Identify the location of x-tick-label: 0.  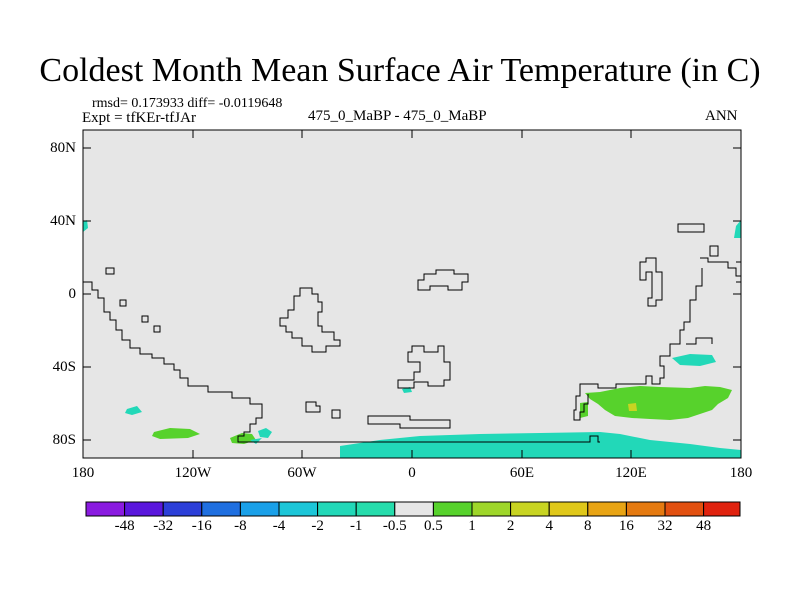
(412, 473).